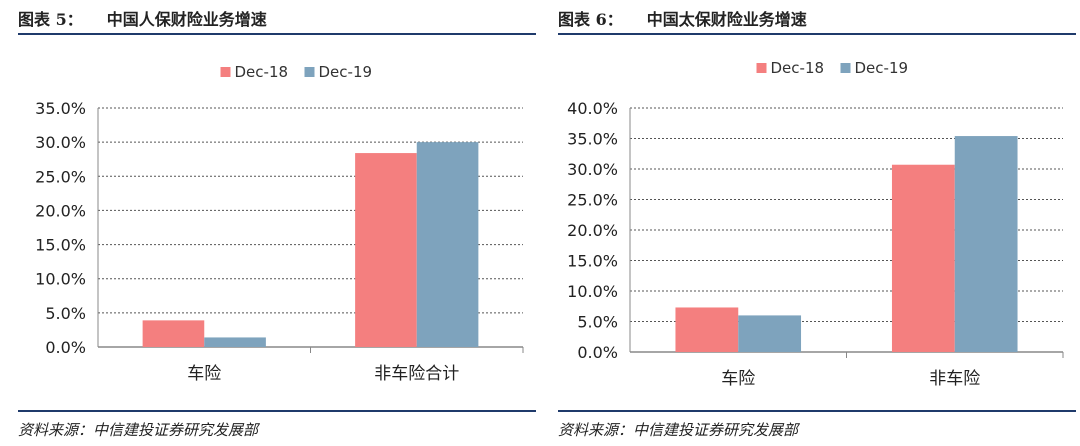 The image size is (1080, 446). I want to click on figure-title-text: 中国太保财险业务增速, so click(726, 19).